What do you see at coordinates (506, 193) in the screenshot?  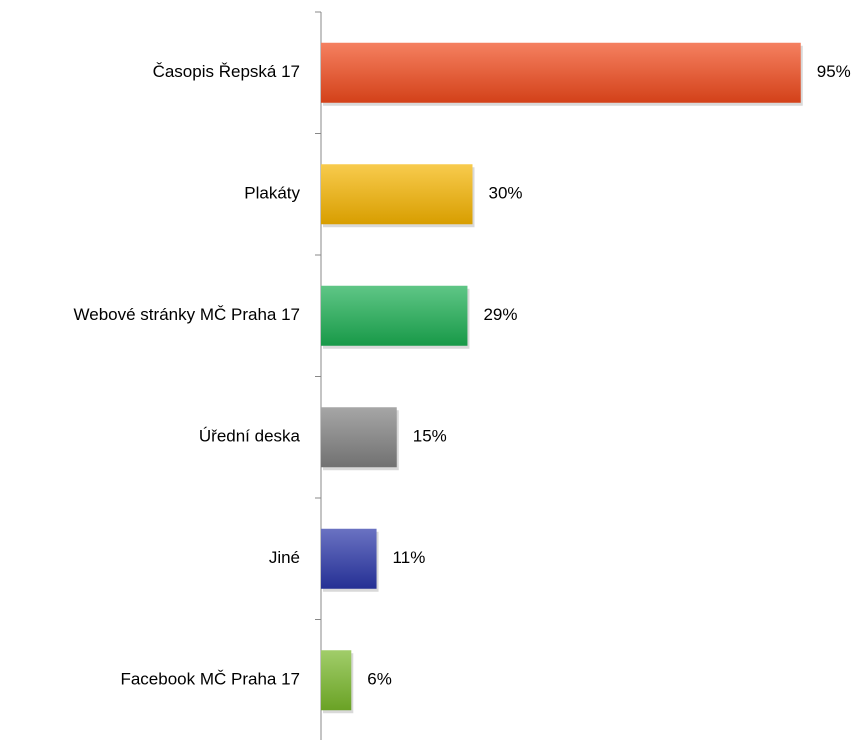 I see `data-label: 30%` at bounding box center [506, 193].